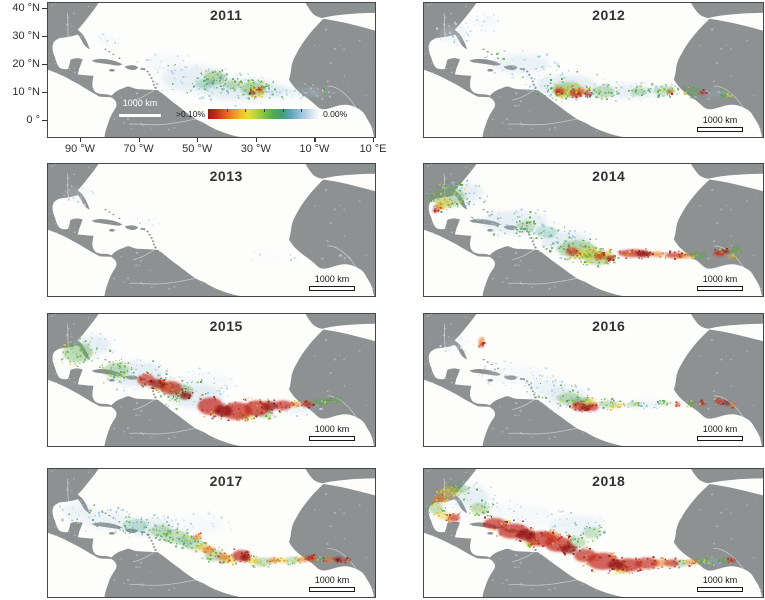  What do you see at coordinates (226, 481) in the screenshot?
I see `year-label: 2017` at bounding box center [226, 481].